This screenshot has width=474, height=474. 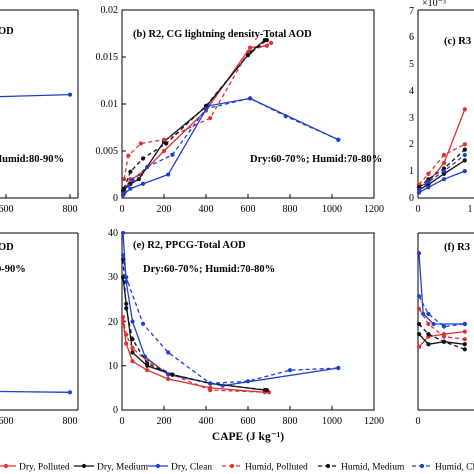 What do you see at coordinates (411, 11) in the screenshot?
I see `y-tick-label: 7` at bounding box center [411, 11].